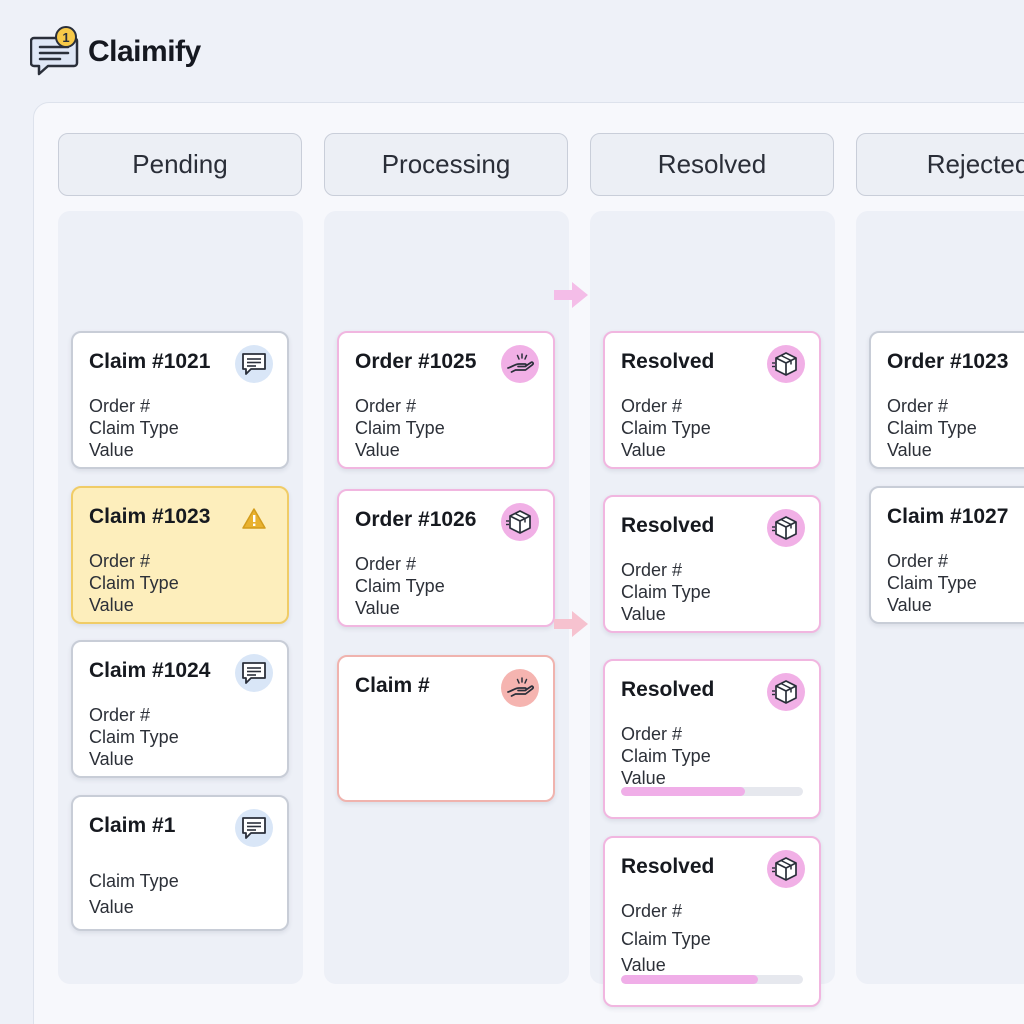 Image resolution: width=1024 pixels, height=1024 pixels. Describe the element at coordinates (180, 863) in the screenshot. I see `claim-card: Claim #1 Claim Type Value` at that location.